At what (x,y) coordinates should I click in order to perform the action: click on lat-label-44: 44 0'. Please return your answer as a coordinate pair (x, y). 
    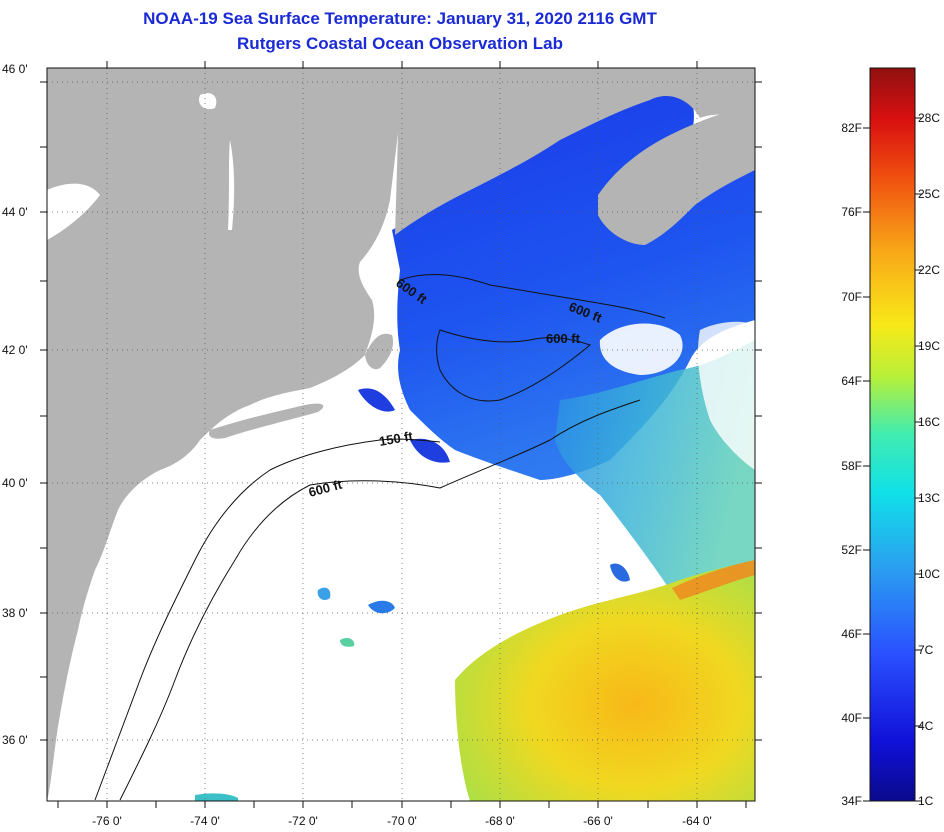
    Looking at the image, I should click on (15, 212).